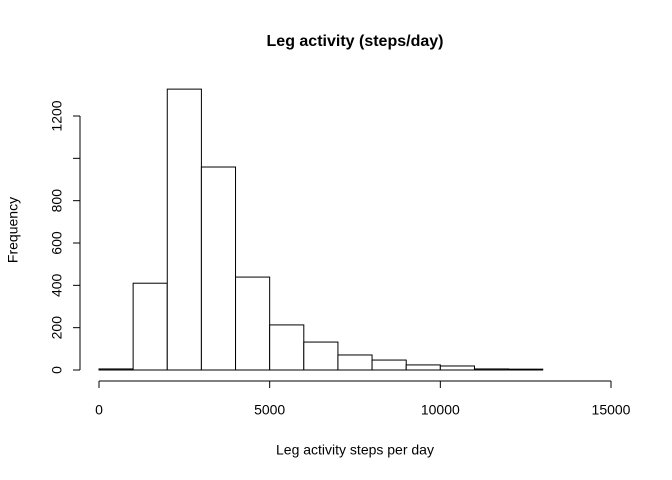 The image size is (672, 480). What do you see at coordinates (355, 41) in the screenshot?
I see `chart-title: Leg activity (steps/day)` at bounding box center [355, 41].